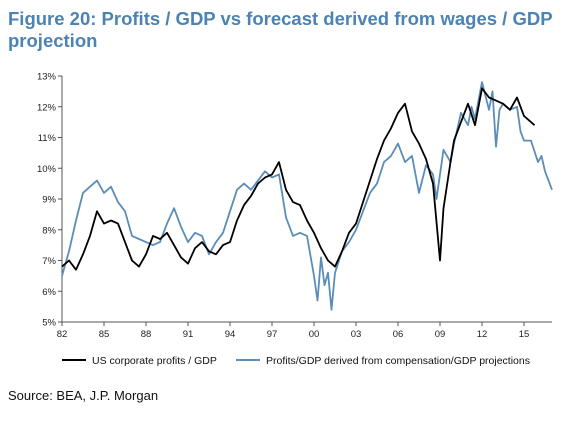 The image size is (578, 421). I want to click on x-tick-label: 06, so click(398, 334).